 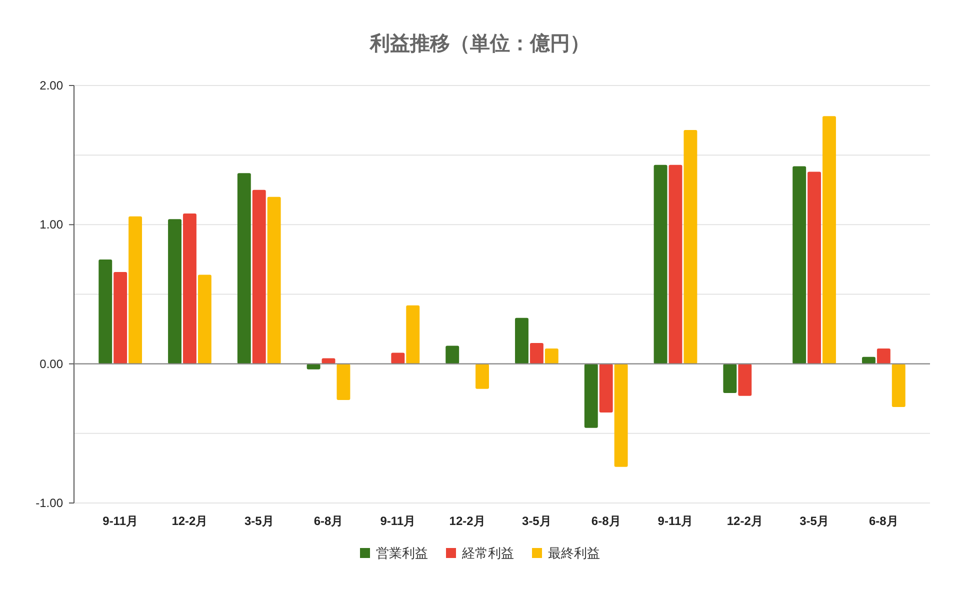 What do you see at coordinates (402, 553) in the screenshot?
I see `legend-label: 営業利益` at bounding box center [402, 553].